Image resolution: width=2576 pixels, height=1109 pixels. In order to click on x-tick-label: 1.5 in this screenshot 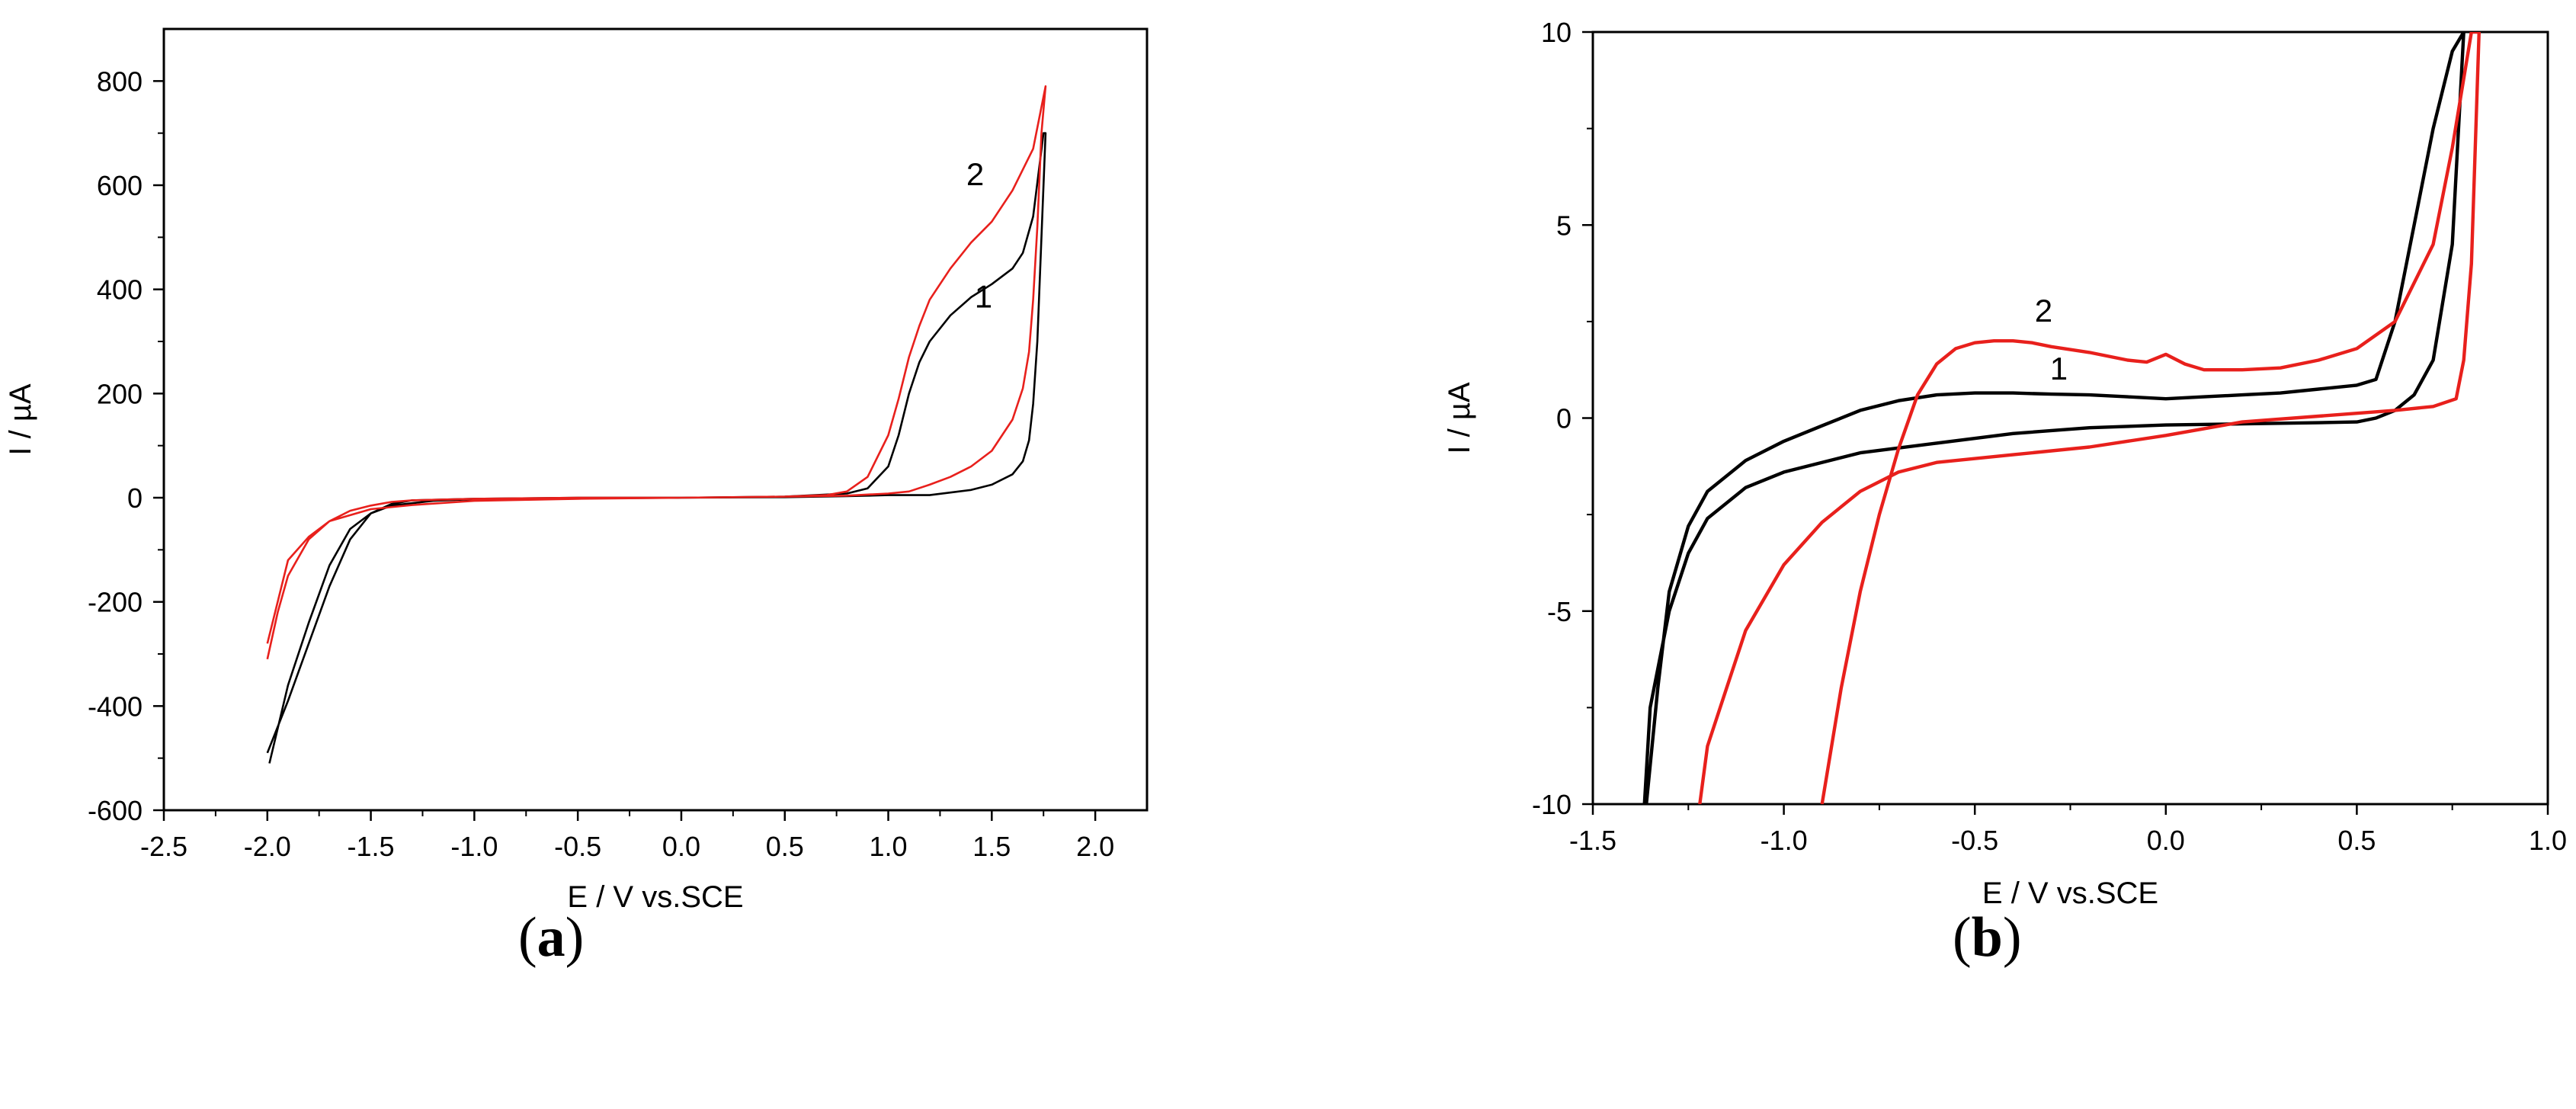, I will do `click(991, 846)`.